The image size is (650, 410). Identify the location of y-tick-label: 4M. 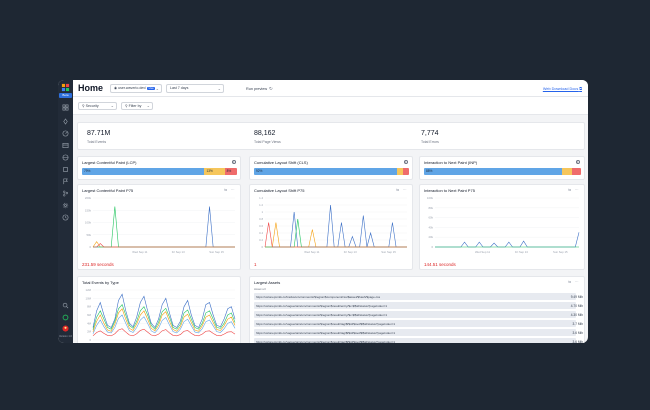
(89, 323).